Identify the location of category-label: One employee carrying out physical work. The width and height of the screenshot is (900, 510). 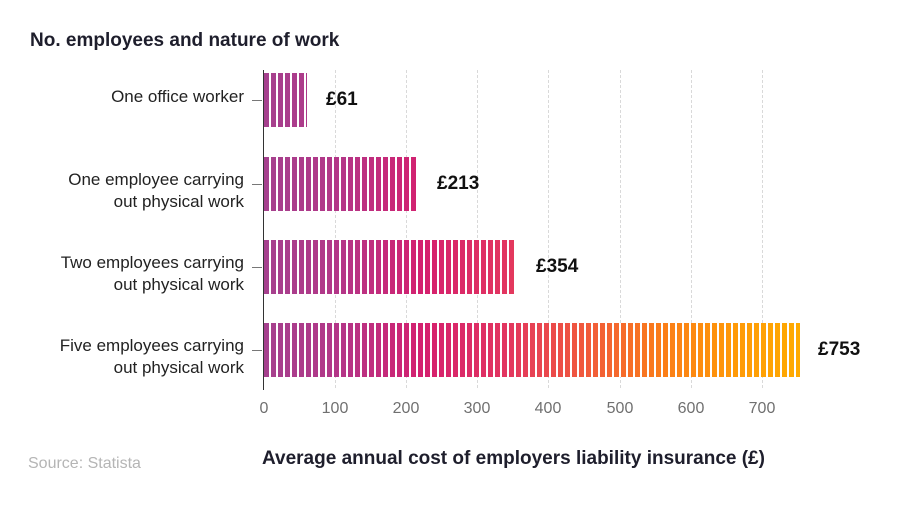
(156, 190).